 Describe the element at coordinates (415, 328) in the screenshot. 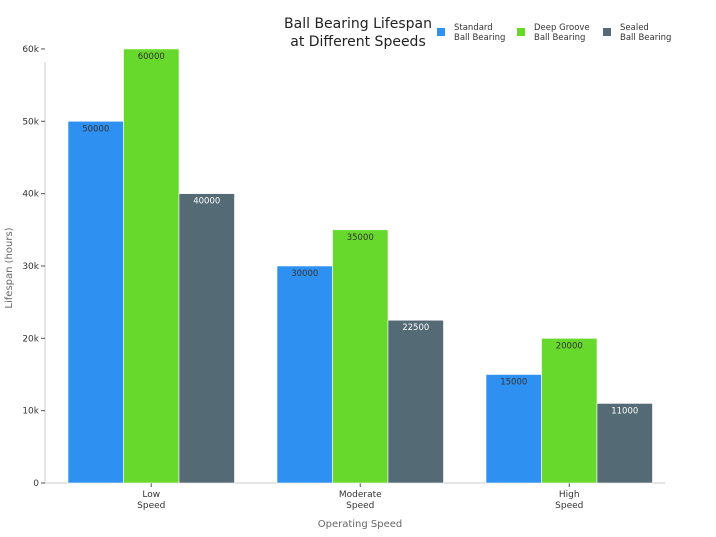

I see `bar-value-label: 22500` at that location.